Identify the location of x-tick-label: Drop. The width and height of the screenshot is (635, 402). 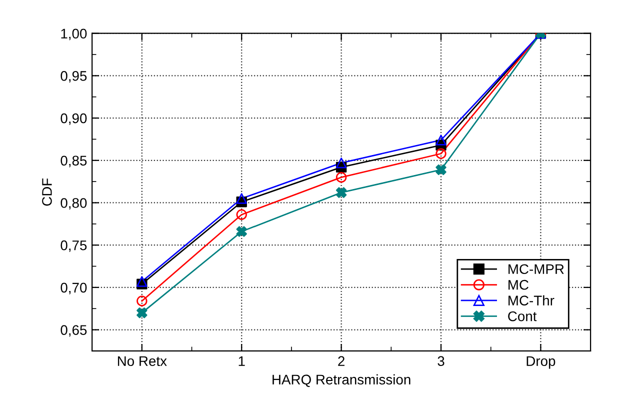
(541, 362).